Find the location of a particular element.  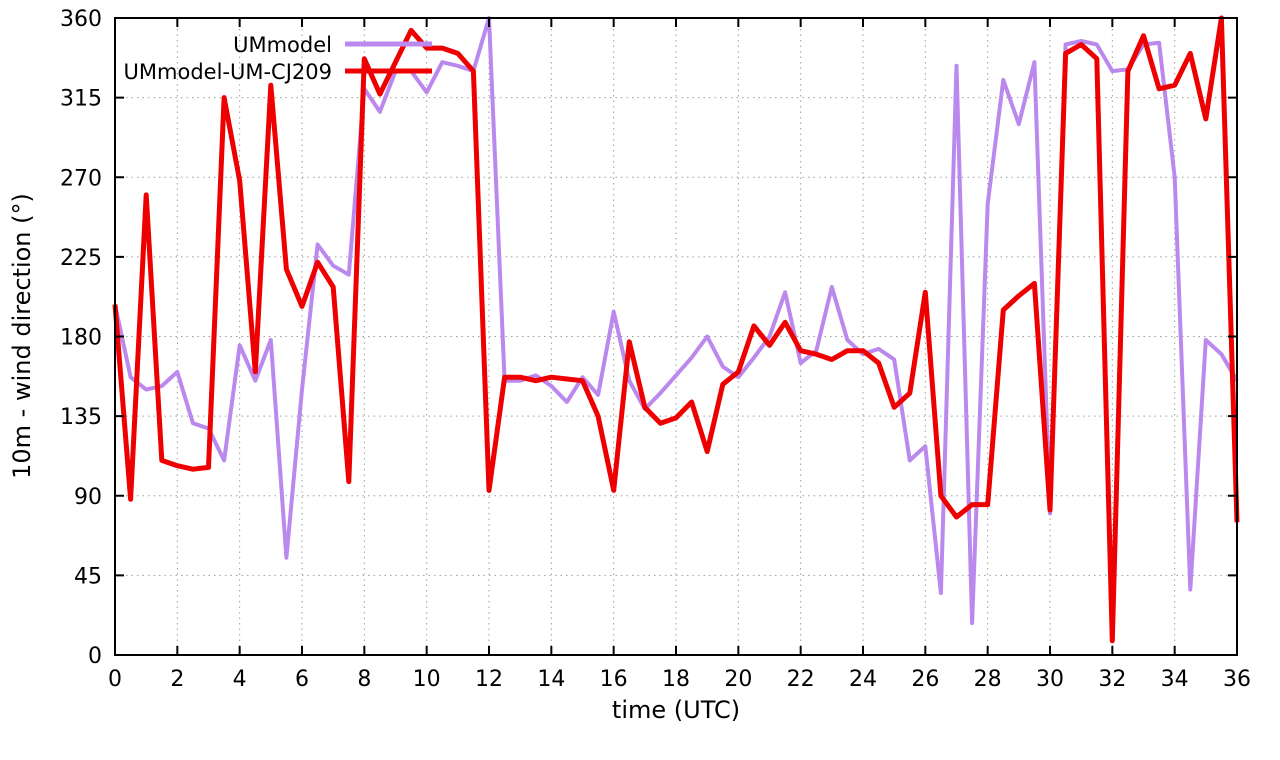

x-tick-label: 16 is located at coordinates (614, 679).